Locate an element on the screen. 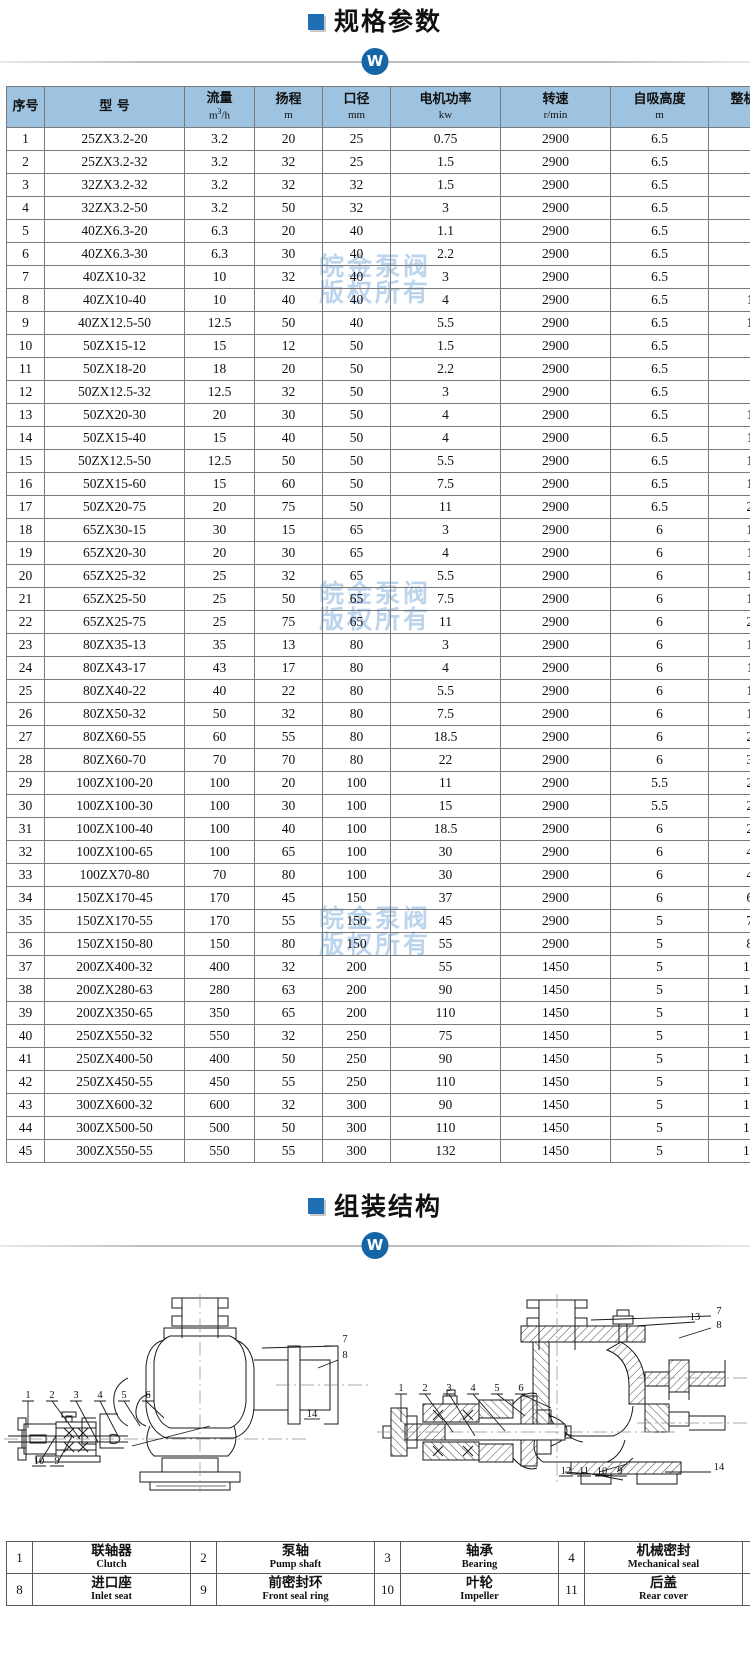 Image resolution: width=750 pixels, height=1664 pixels. spec-col-header-3: 扬程 m is located at coordinates (288, 106).